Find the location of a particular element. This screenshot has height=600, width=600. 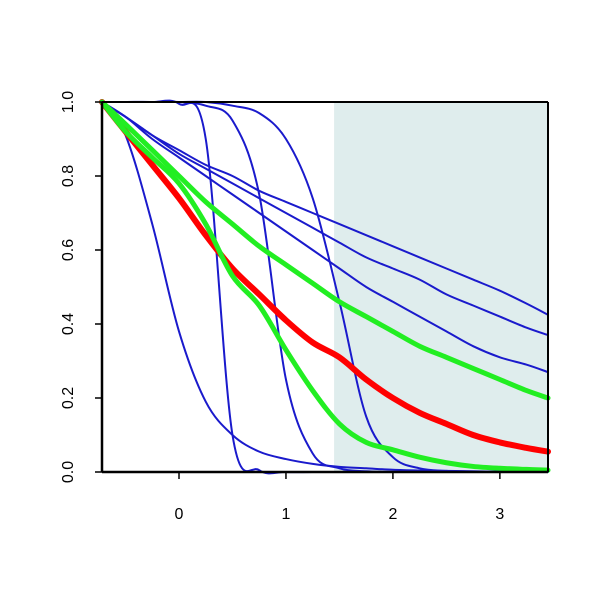

x-tick-label: 0 is located at coordinates (179, 514).